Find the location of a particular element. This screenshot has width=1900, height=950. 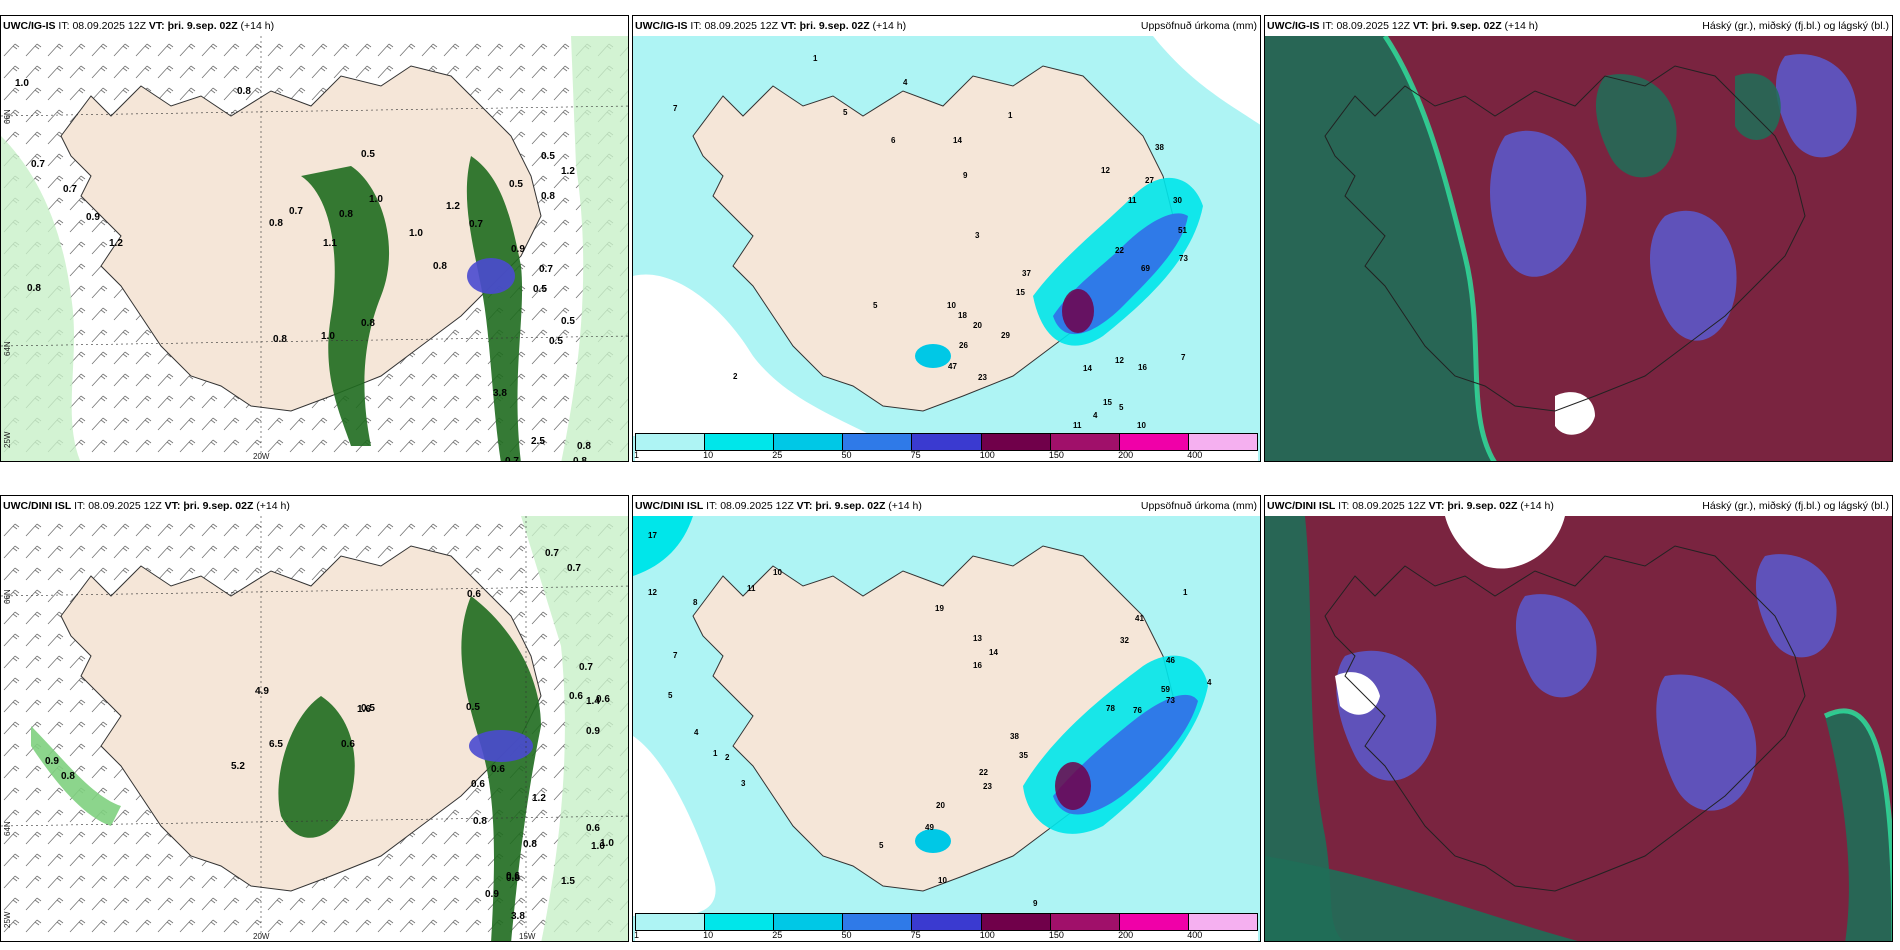

colorbar-label: 200 is located at coordinates (1126, 455).